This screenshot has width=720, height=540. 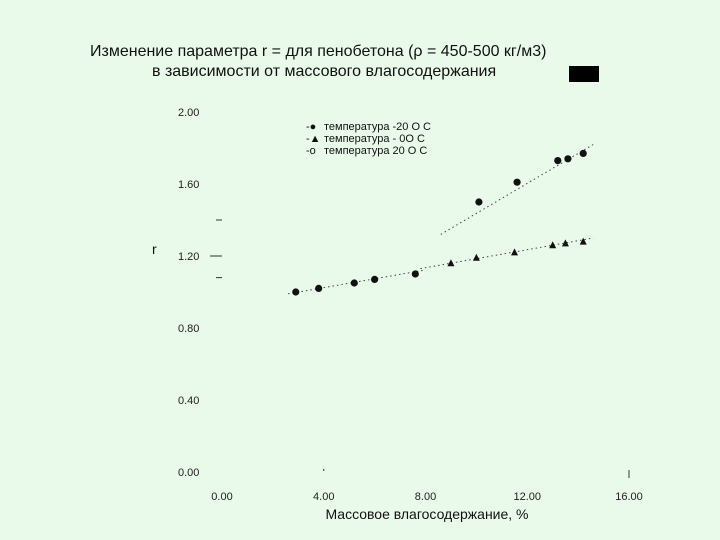 What do you see at coordinates (507, 253) in the screenshot?
I see `trend-line` at bounding box center [507, 253].